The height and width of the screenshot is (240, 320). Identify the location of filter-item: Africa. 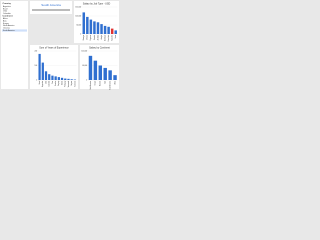
(5, 18).